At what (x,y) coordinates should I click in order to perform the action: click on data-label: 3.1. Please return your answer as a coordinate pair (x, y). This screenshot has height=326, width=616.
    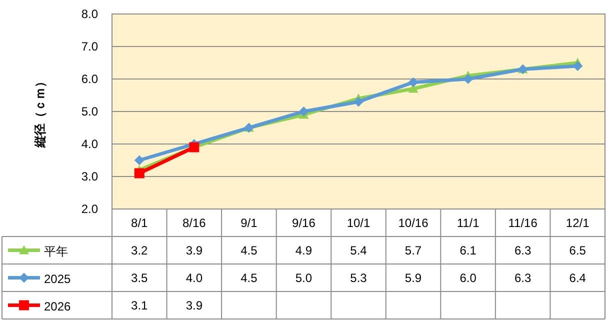
    Looking at the image, I should click on (139, 305).